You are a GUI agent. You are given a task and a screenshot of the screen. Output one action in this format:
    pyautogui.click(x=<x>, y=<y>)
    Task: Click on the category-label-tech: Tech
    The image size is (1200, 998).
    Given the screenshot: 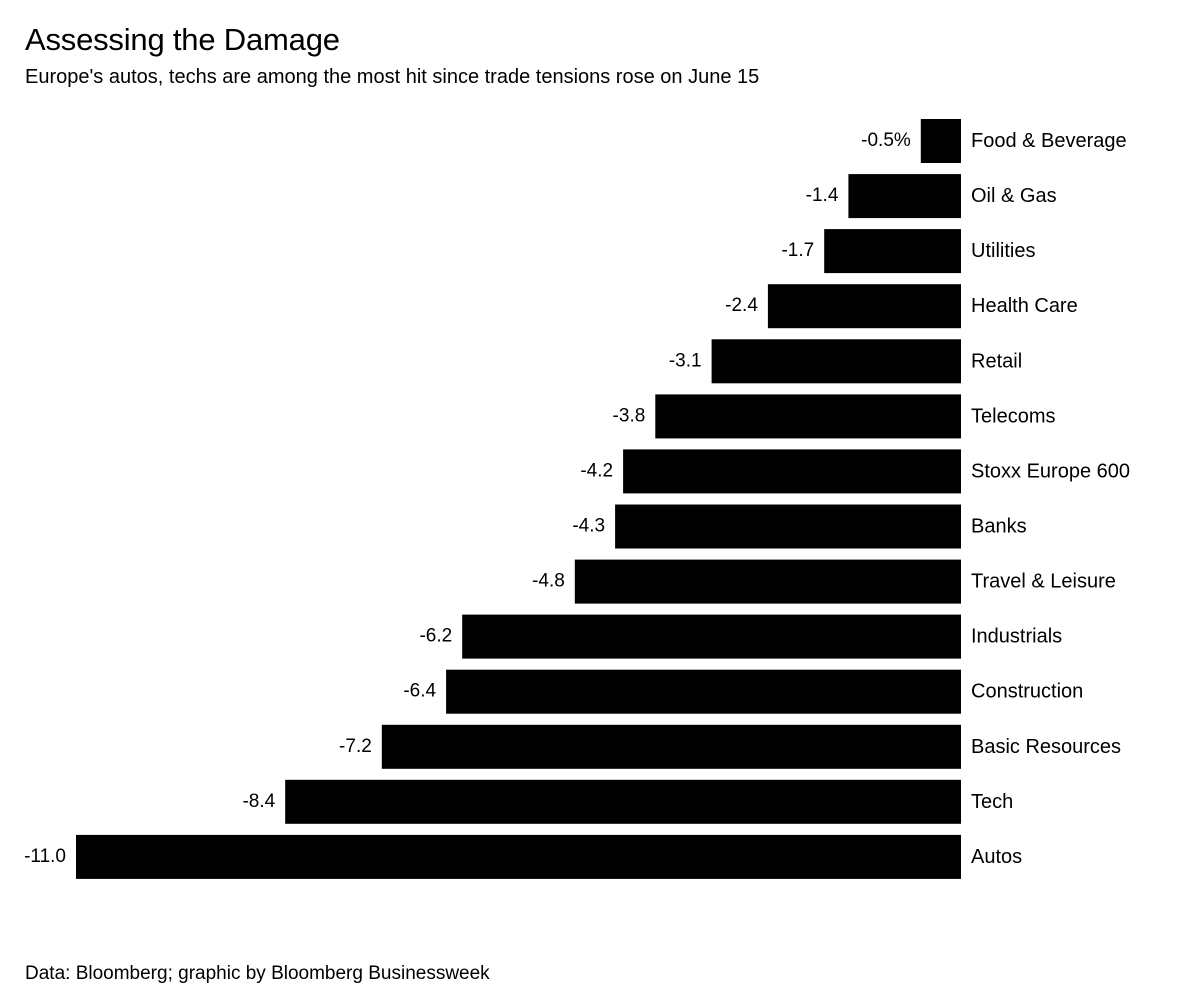 What is the action you would take?
    pyautogui.click(x=992, y=802)
    